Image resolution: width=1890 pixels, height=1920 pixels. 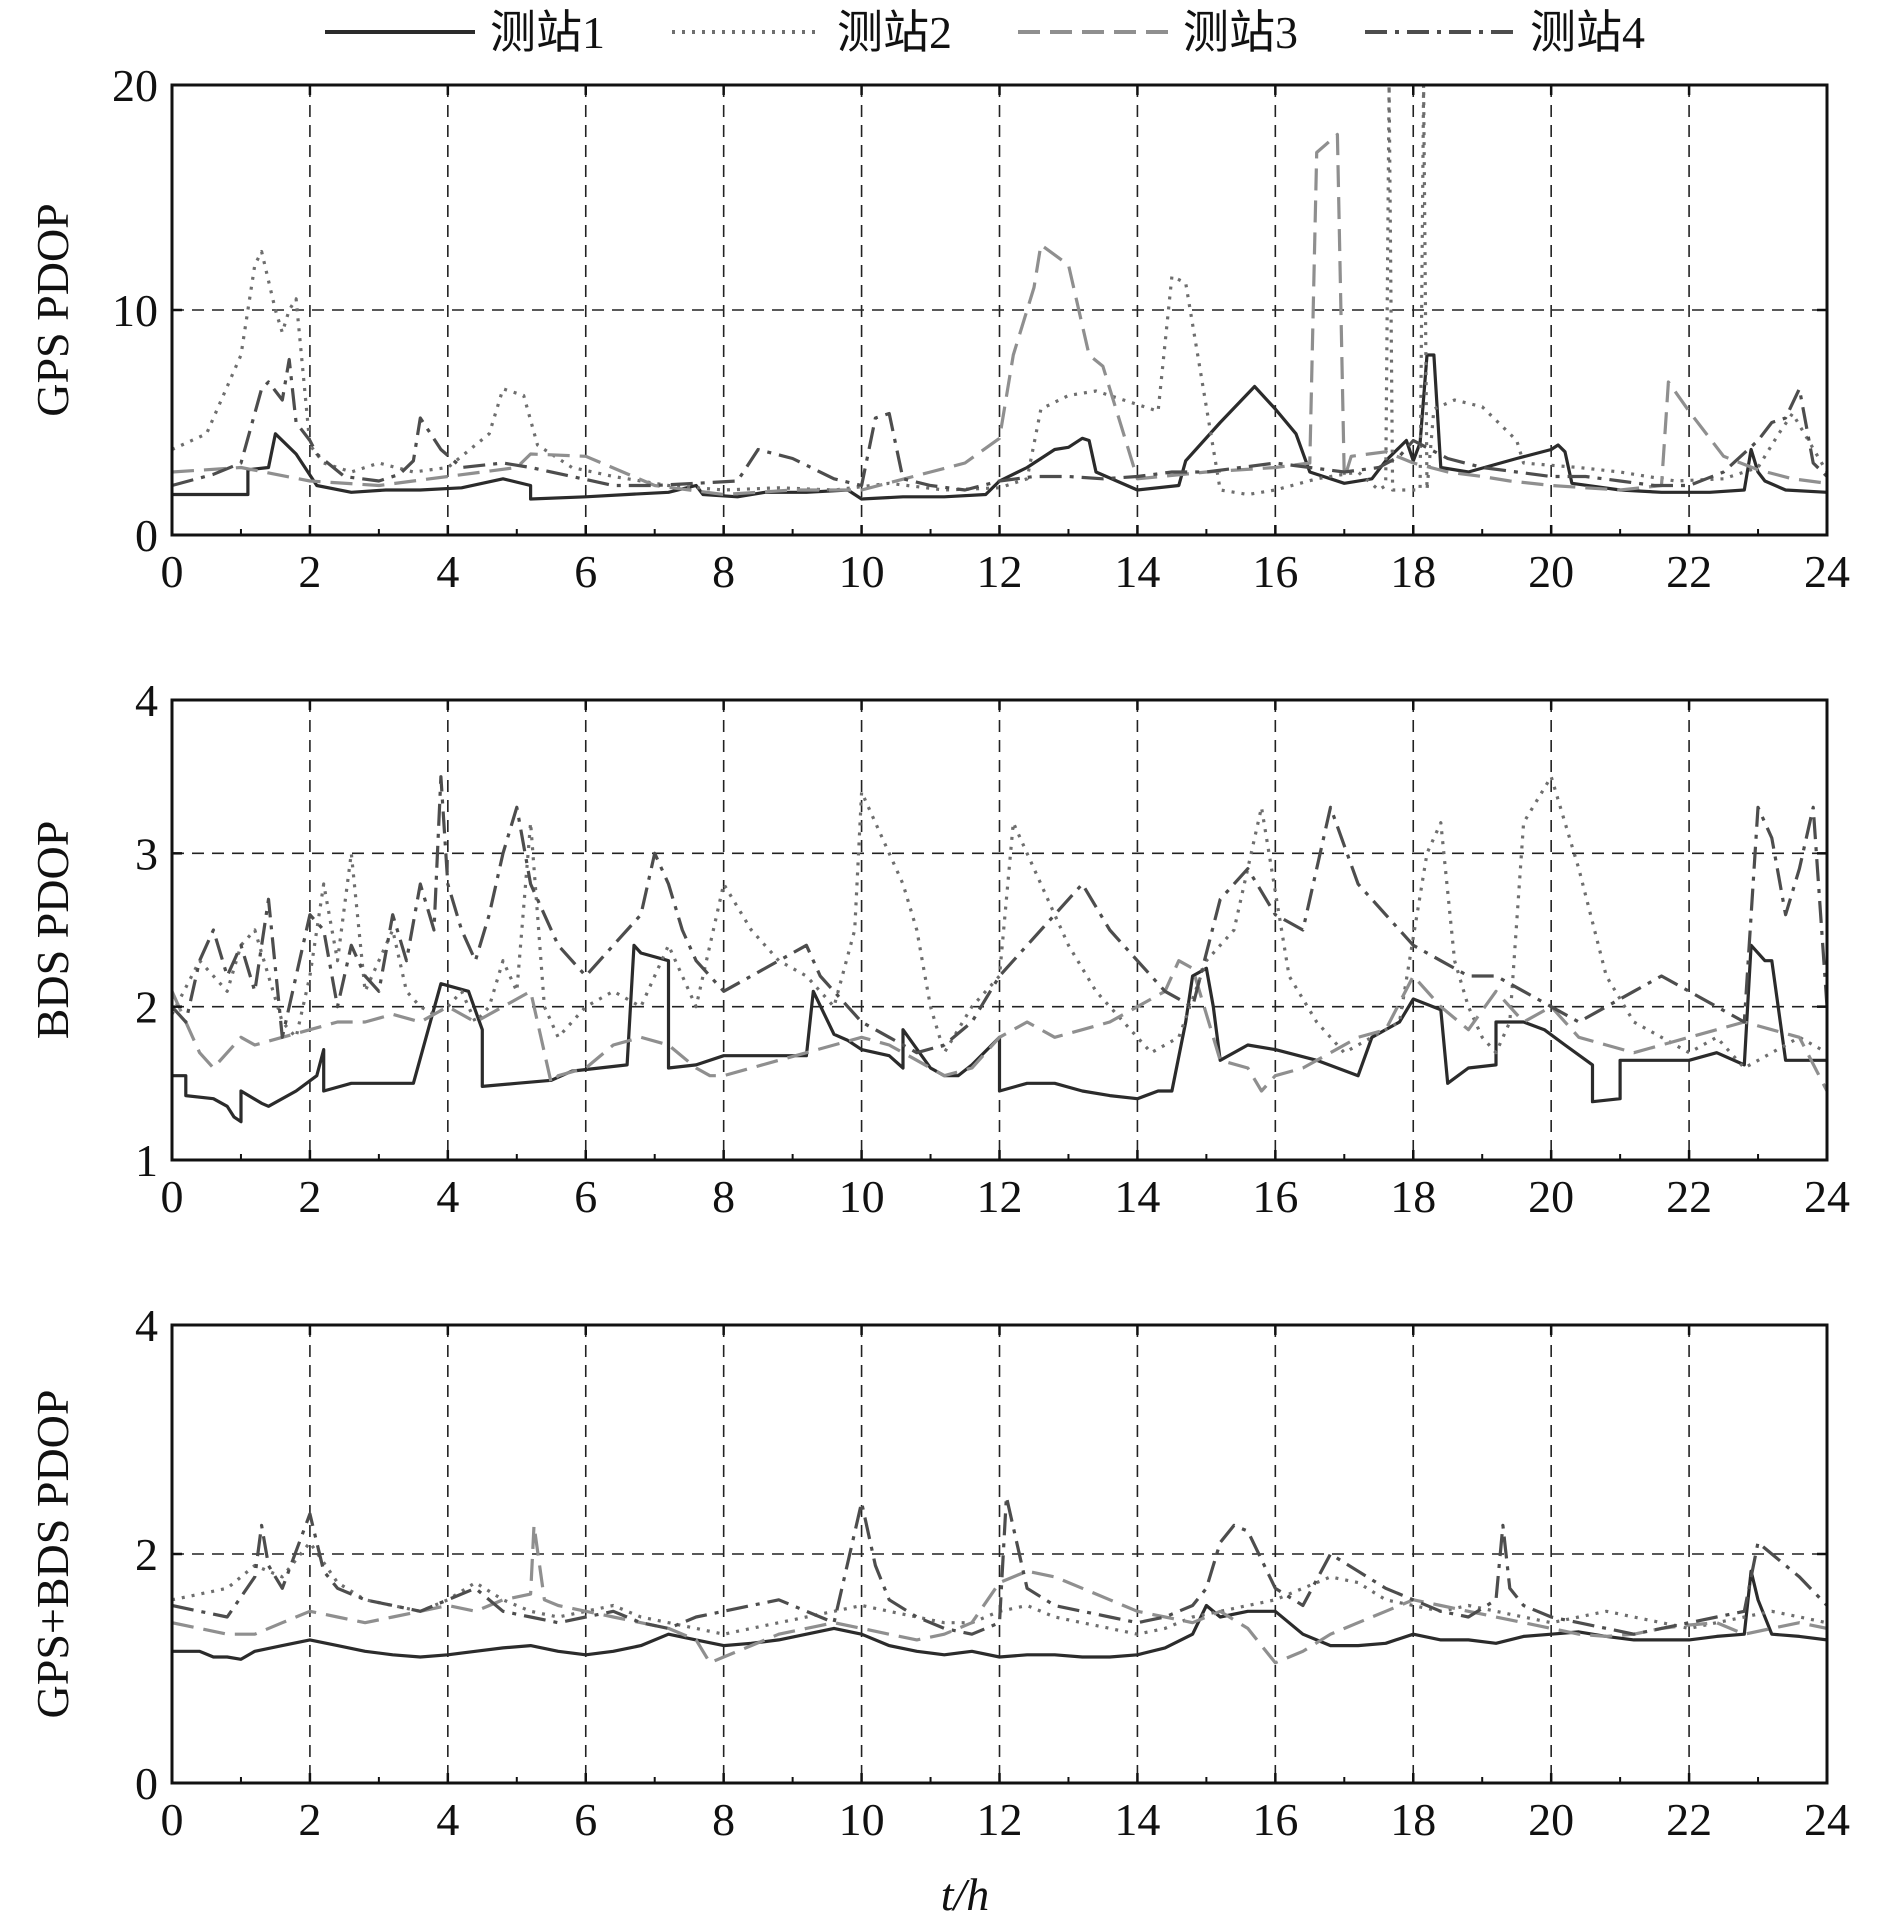 What do you see at coordinates (894, 32) in the screenshot?
I see `legend-label-2: 测站2` at bounding box center [894, 32].